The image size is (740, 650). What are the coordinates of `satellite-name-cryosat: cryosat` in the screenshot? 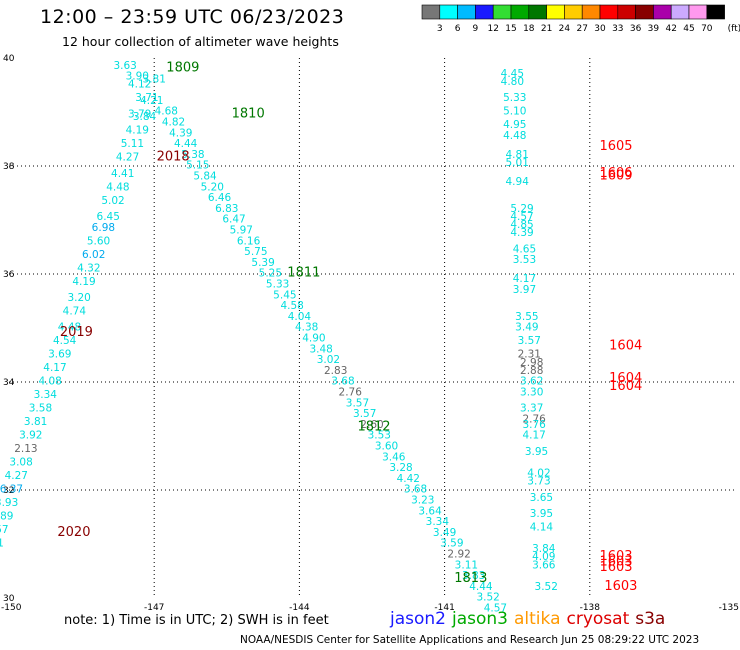 It's located at (598, 619).